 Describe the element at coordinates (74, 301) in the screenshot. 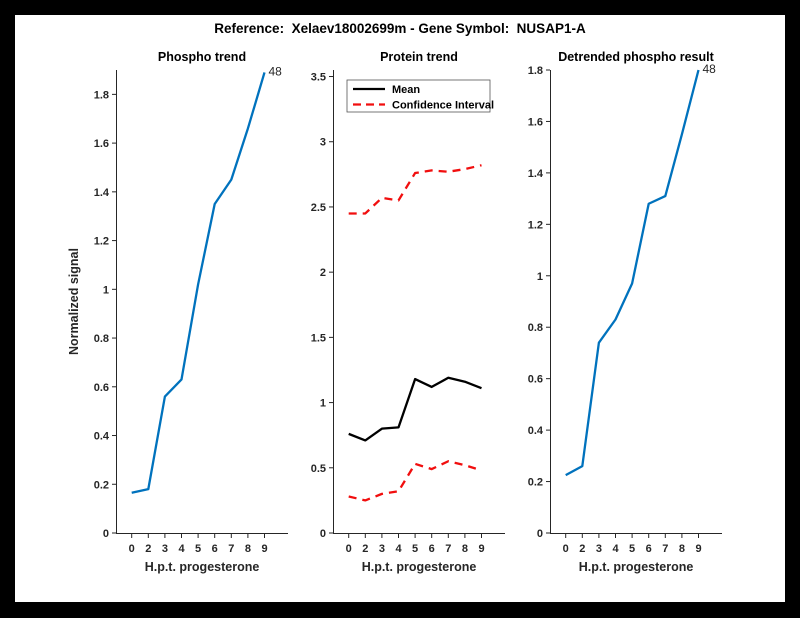

I see `y-axis-label: Normalized signal` at that location.